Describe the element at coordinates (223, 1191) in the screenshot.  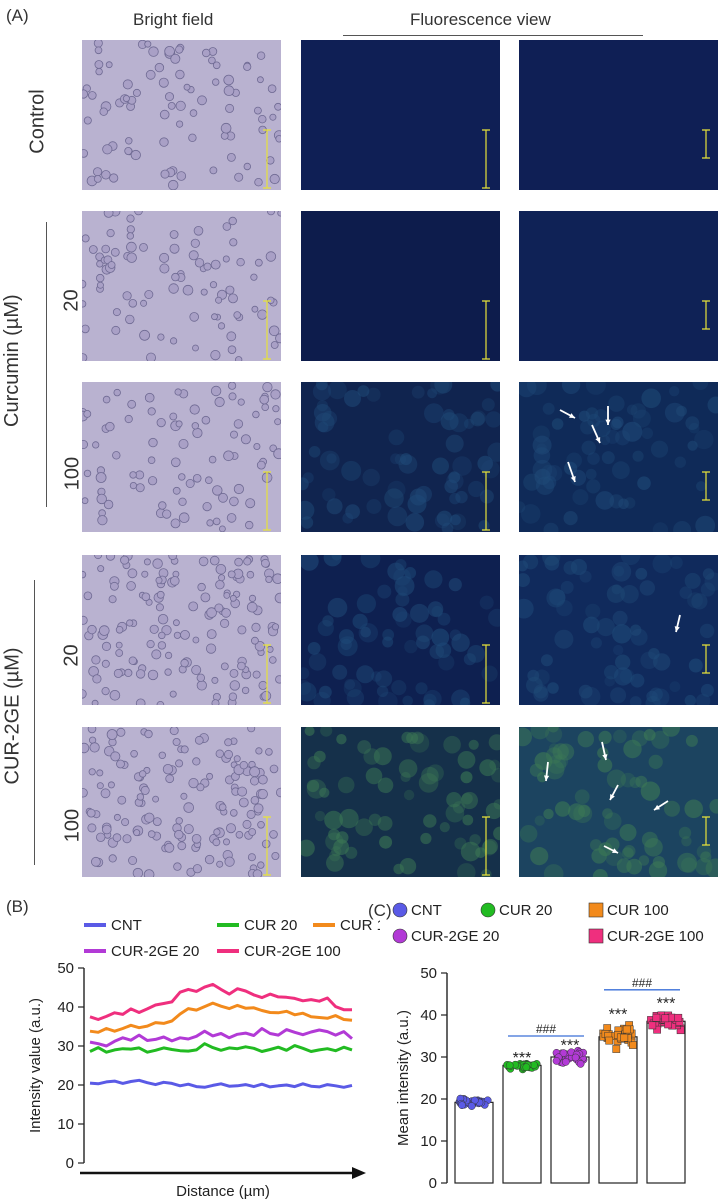
I see `x-axis-title: Distance (µm)` at that location.